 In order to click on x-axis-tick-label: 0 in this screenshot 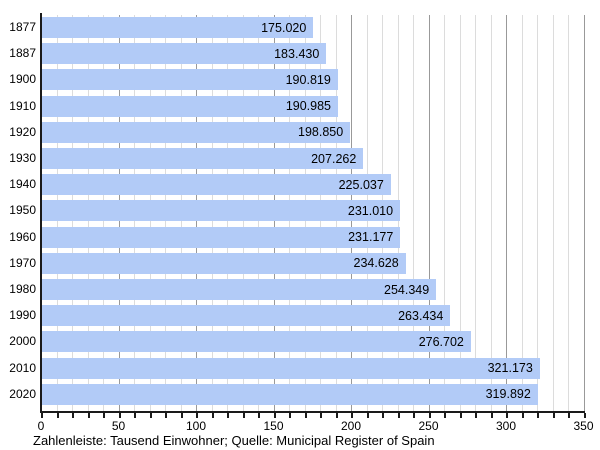, I will do `click(41, 426)`.